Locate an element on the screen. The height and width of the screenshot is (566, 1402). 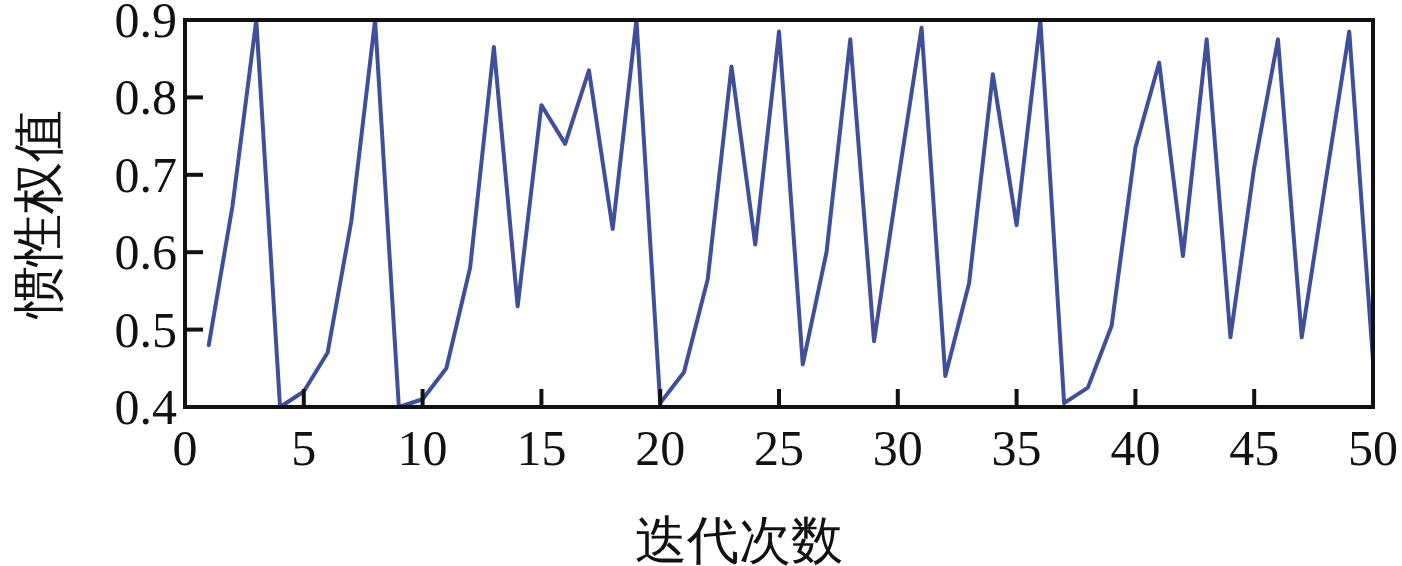
x-tick-label: 45 is located at coordinates (1254, 448).